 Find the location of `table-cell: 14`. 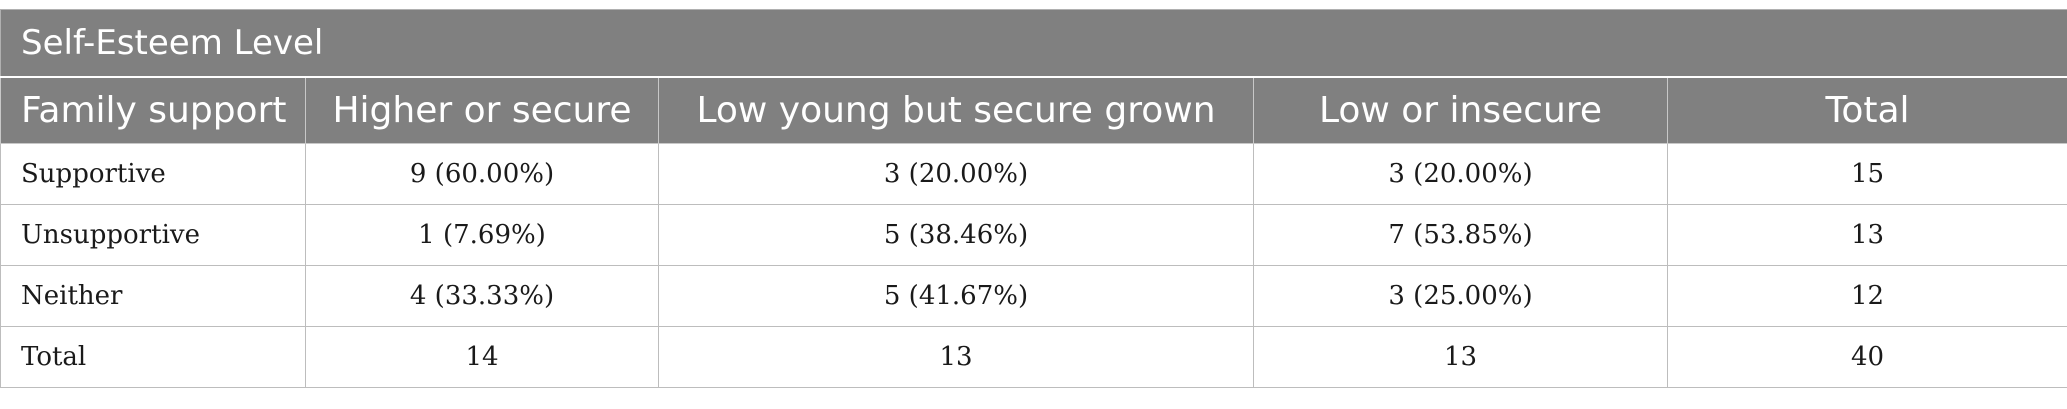

table-cell: 14 is located at coordinates (482, 357).